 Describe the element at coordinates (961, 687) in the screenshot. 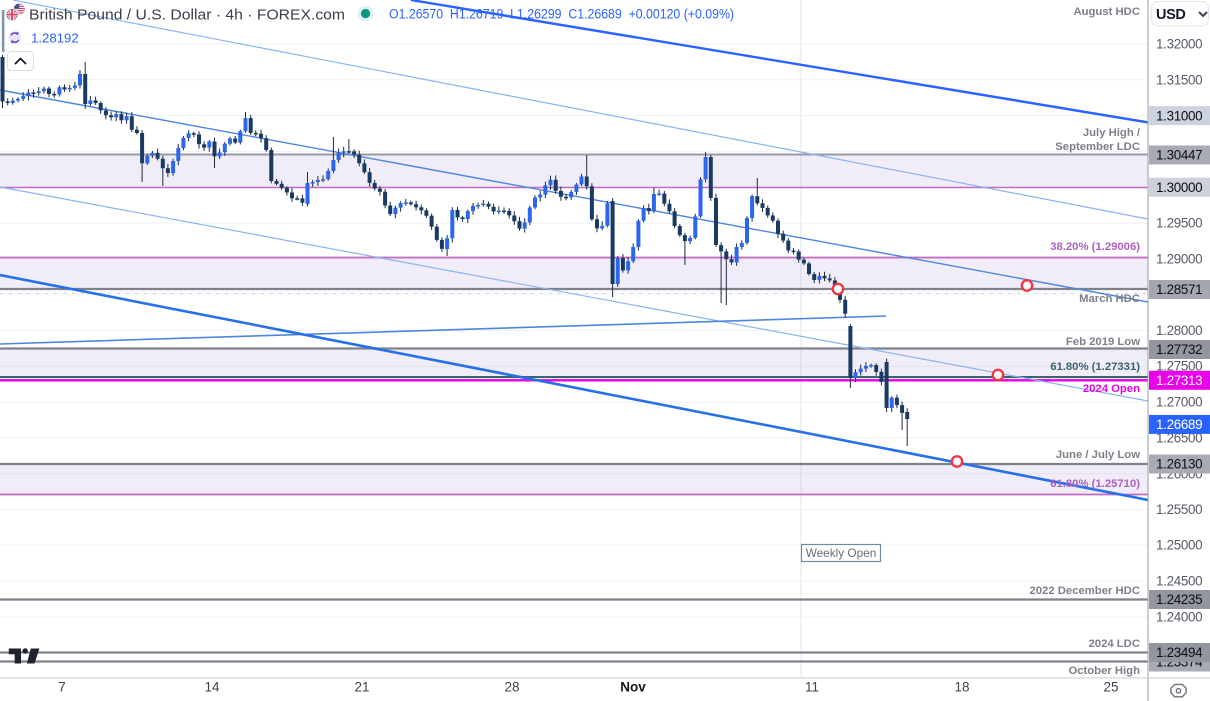

I see `svg-text: 18` at that location.